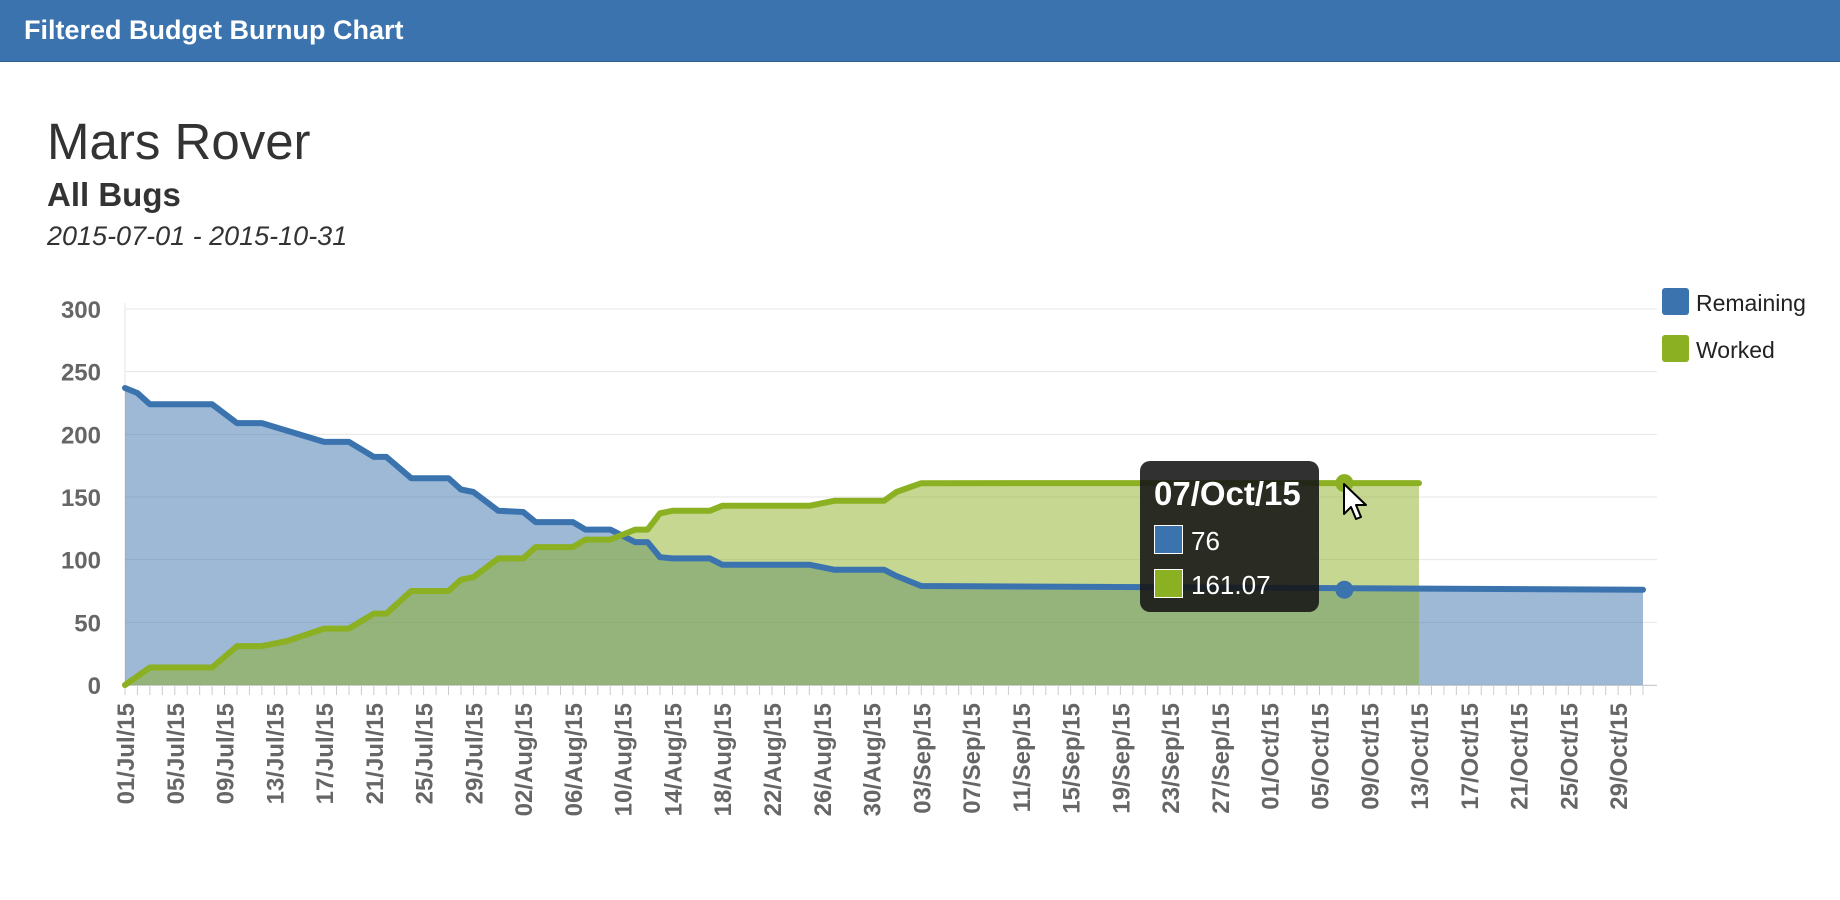  Describe the element at coordinates (81, 435) in the screenshot. I see `y-tick-label: 200` at that location.